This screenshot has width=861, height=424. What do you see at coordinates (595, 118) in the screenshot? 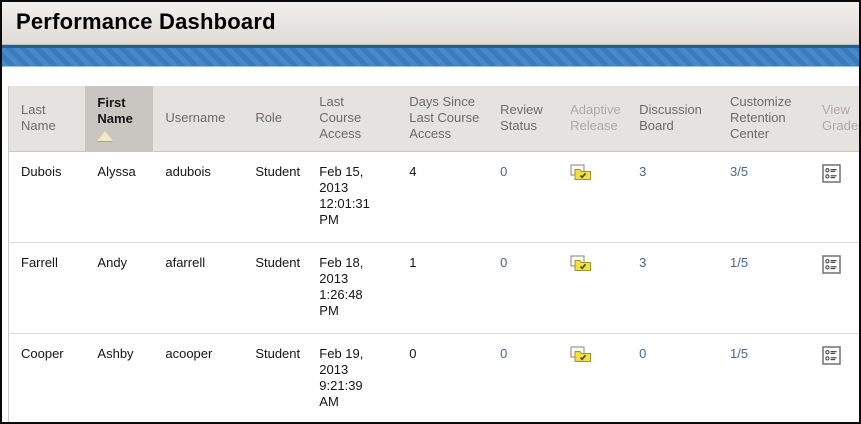
I see `column-header-label: Adaptive Release` at bounding box center [595, 118].